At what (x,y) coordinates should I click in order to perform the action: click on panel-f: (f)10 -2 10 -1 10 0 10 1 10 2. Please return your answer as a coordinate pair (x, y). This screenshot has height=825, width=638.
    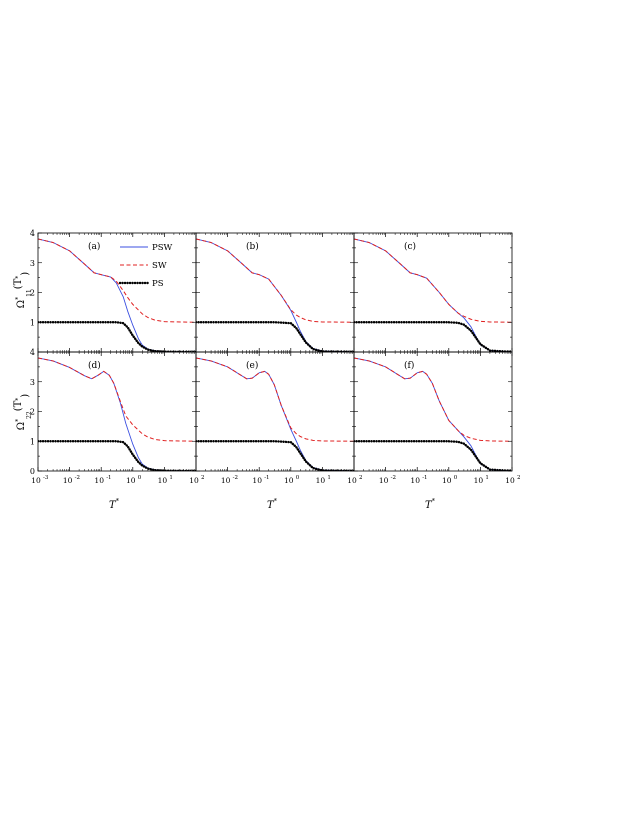
    Looking at the image, I should click on (437, 418).